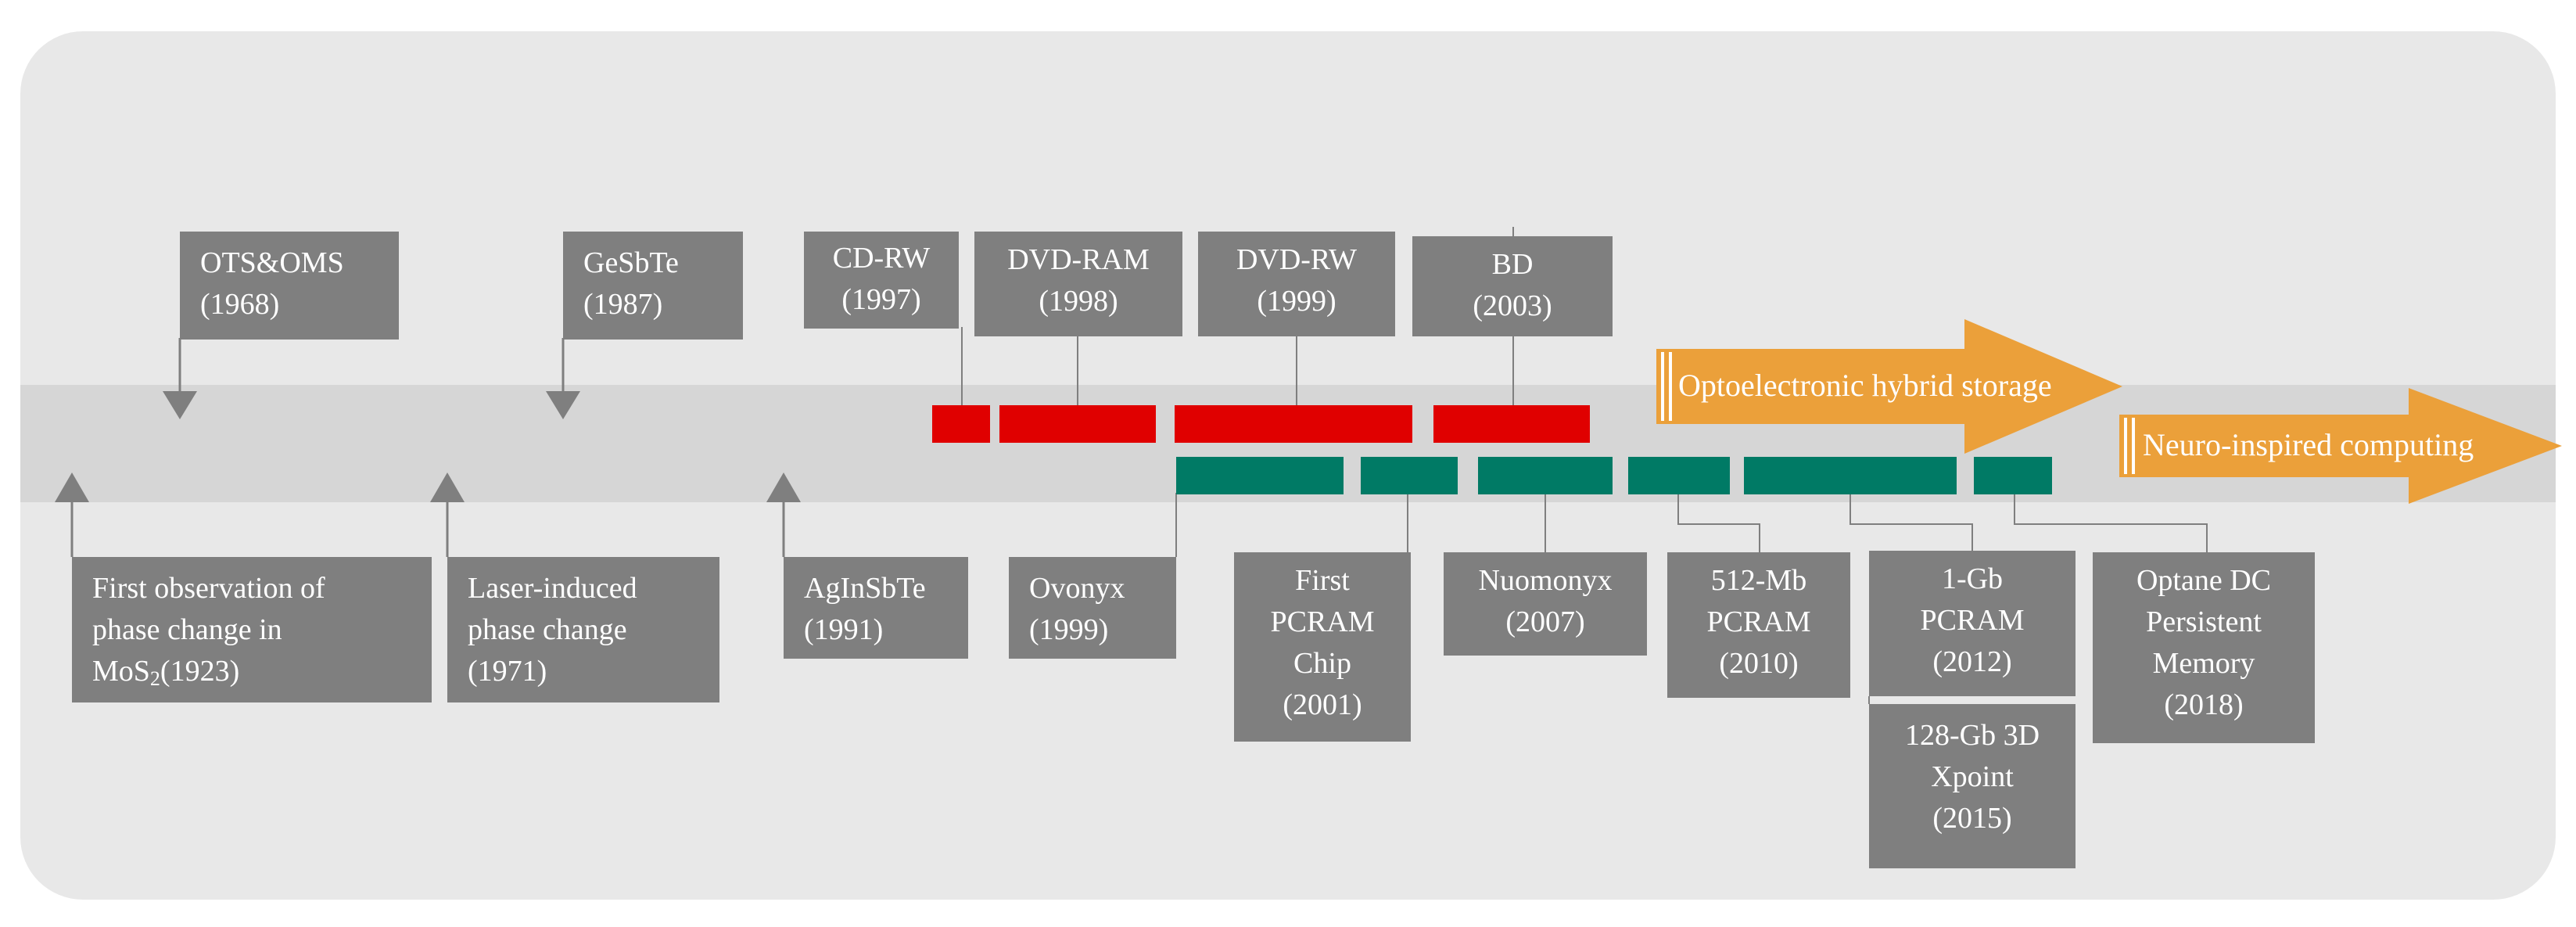  Describe the element at coordinates (1077, 609) in the screenshot. I see `milestone-ovonyx-text: Ovonyx (1999)` at that location.